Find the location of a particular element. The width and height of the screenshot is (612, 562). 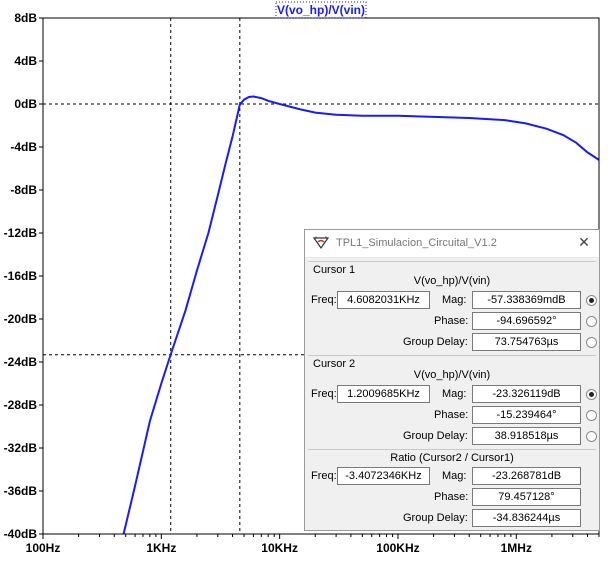

close-icon: ✕ is located at coordinates (584, 242).